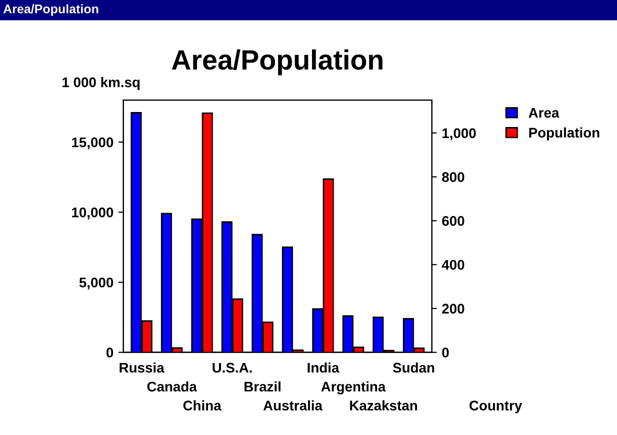  I want to click on x-tick-label: Kazakstan, so click(384, 405).